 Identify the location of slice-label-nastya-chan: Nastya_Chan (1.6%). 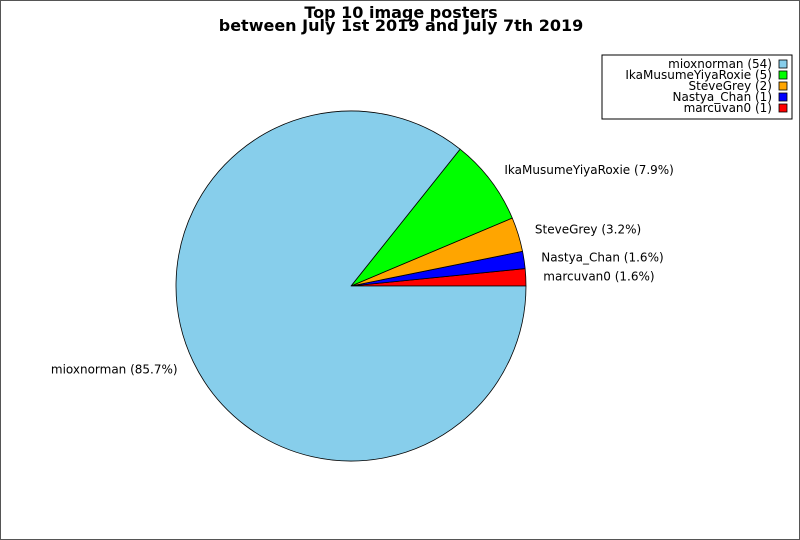
(602, 257).